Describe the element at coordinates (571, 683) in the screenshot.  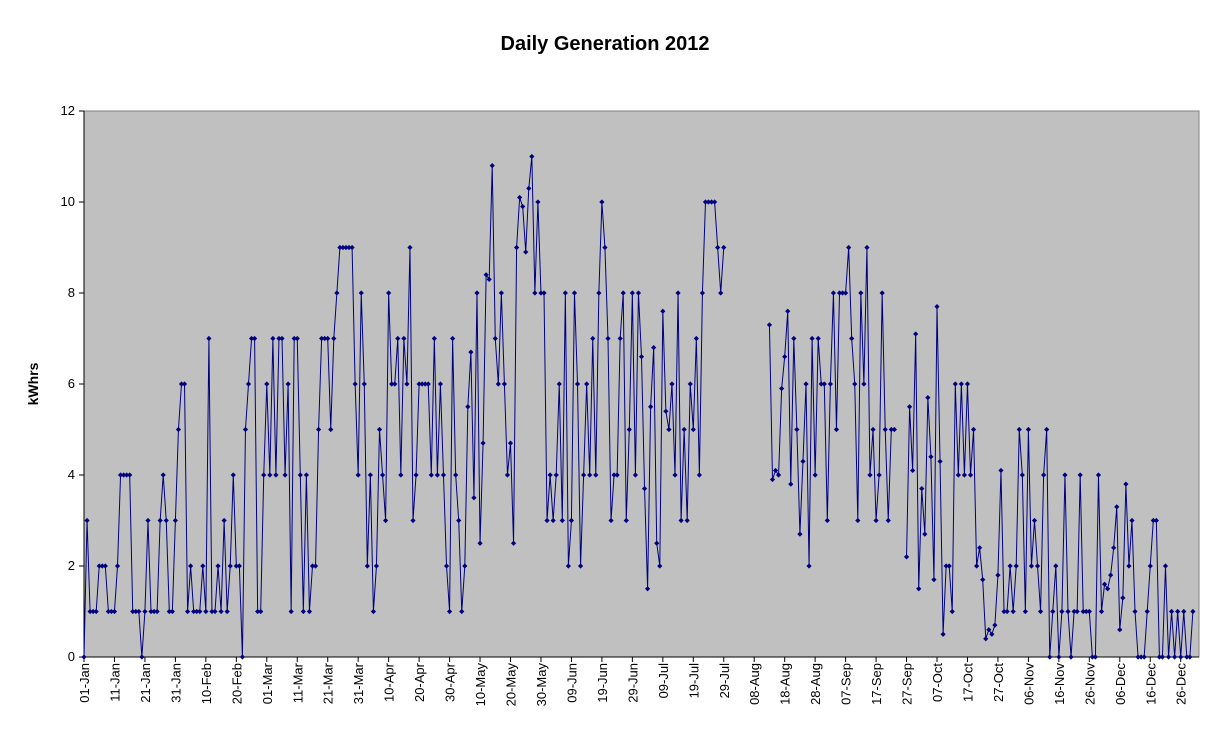
I see `x-tick-label: 09-Jun` at that location.